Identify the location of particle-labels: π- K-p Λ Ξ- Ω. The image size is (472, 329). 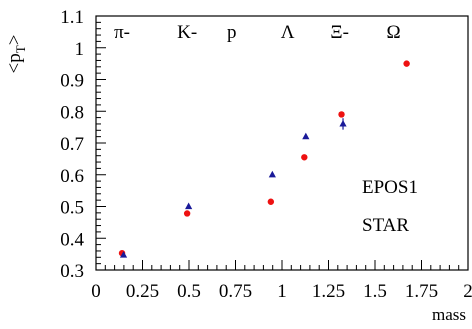
(257, 32).